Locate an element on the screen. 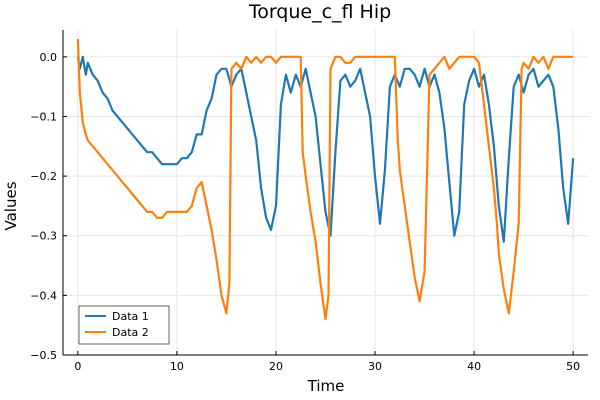  x-tick-label: 50 is located at coordinates (573, 366).